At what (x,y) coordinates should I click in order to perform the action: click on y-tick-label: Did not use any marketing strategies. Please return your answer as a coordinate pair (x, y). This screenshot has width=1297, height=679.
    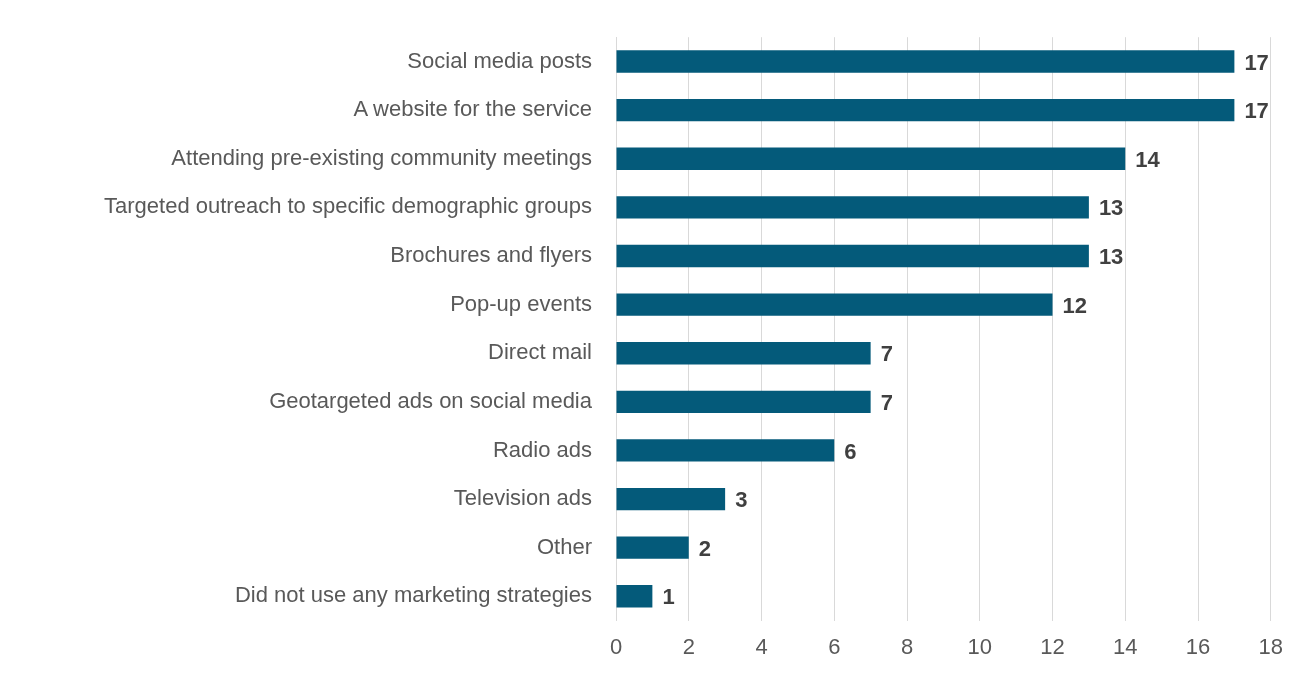
    Looking at the image, I should click on (413, 595).